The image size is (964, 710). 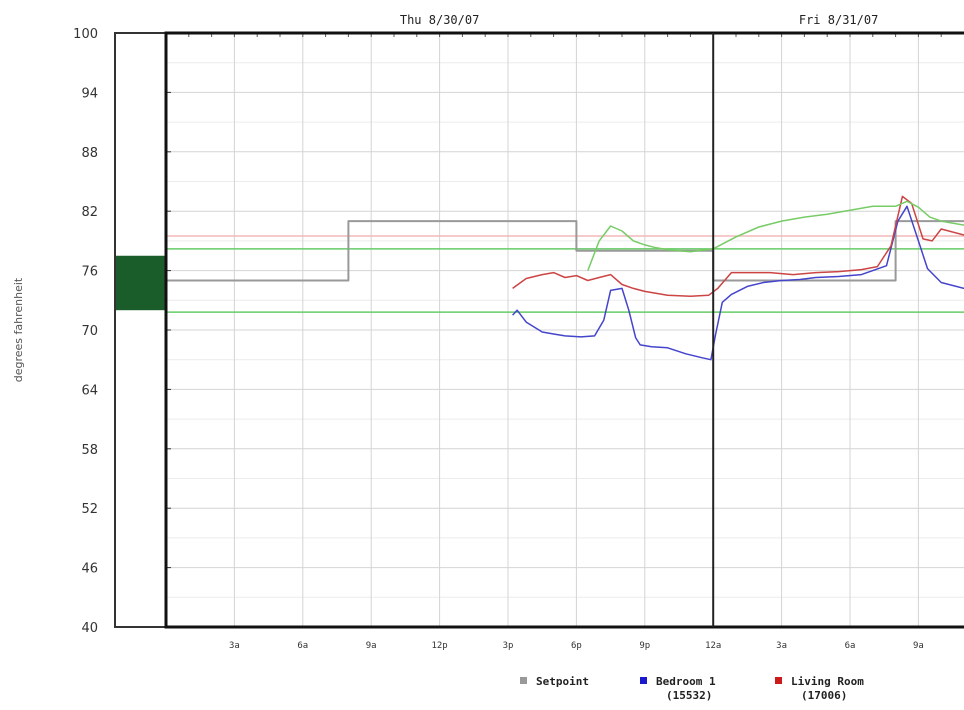 What do you see at coordinates (140, 330) in the screenshot?
I see `comfort-scale-box` at bounding box center [140, 330].